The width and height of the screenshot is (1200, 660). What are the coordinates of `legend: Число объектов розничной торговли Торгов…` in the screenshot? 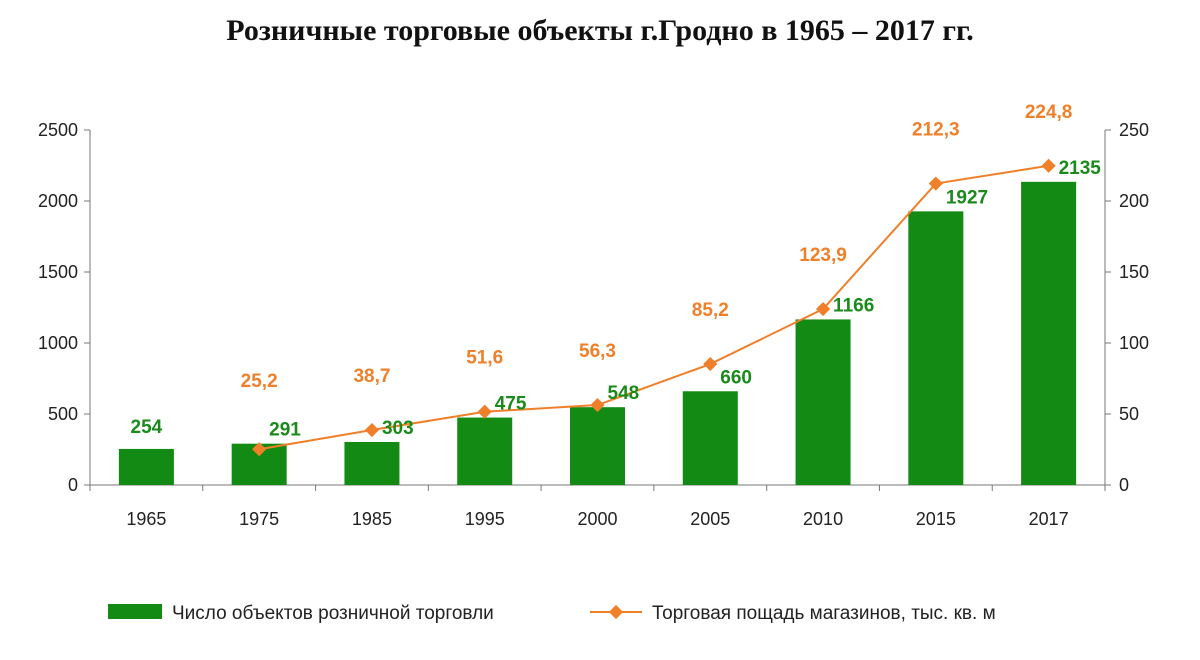 It's located at (552, 613).